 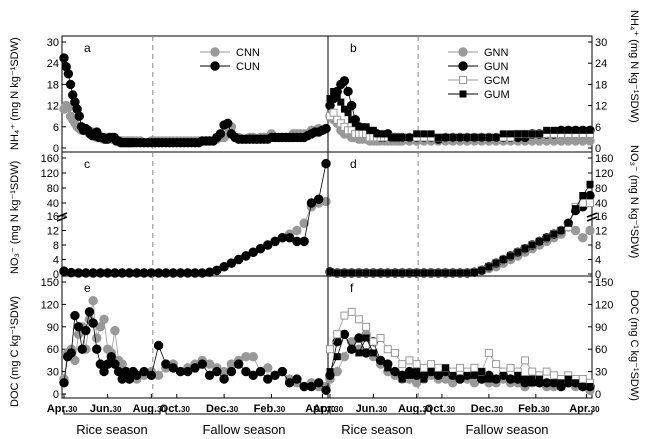 I want to click on panel-letter: d, so click(x=353, y=164).